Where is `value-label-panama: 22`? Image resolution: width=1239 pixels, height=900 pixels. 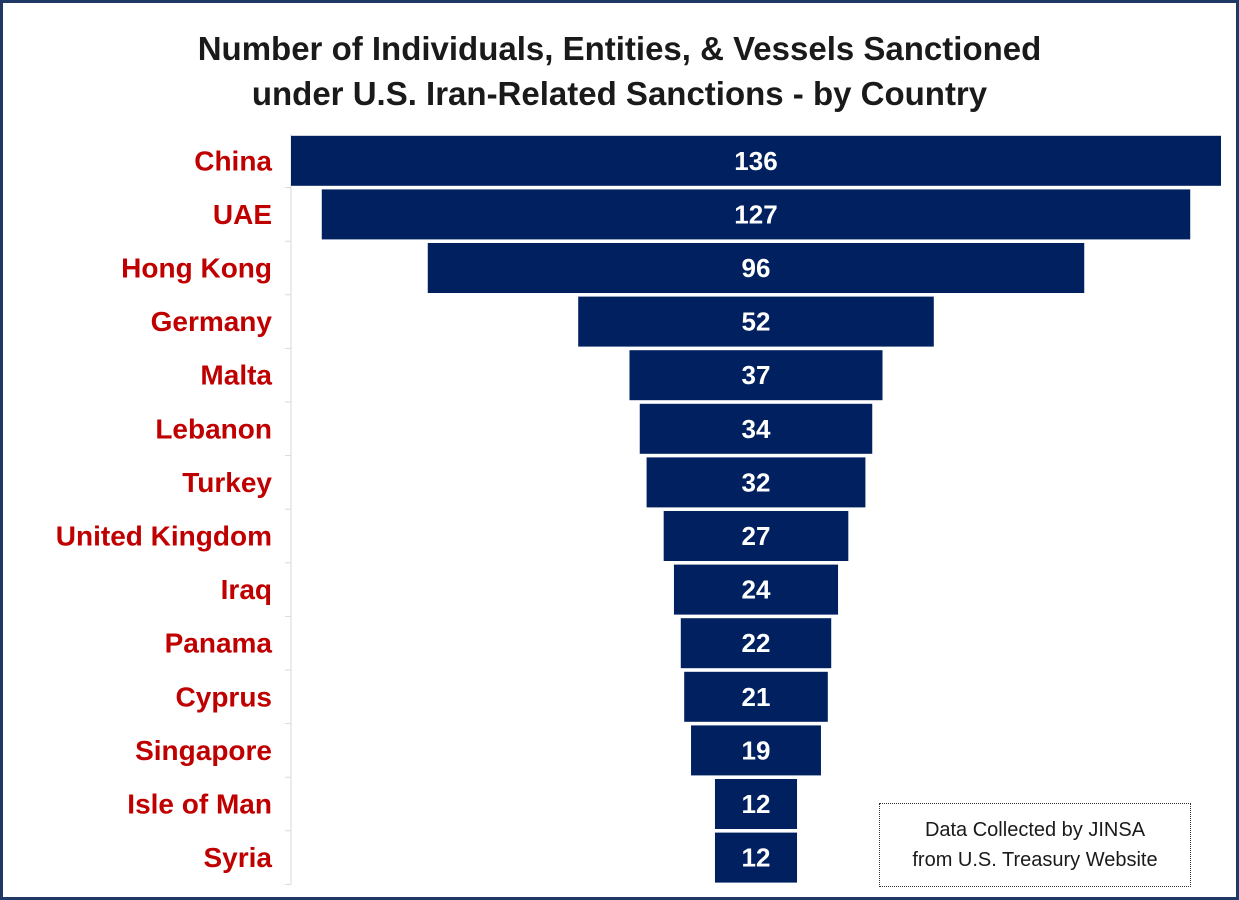
value-label-panama: 22 is located at coordinates (756, 643).